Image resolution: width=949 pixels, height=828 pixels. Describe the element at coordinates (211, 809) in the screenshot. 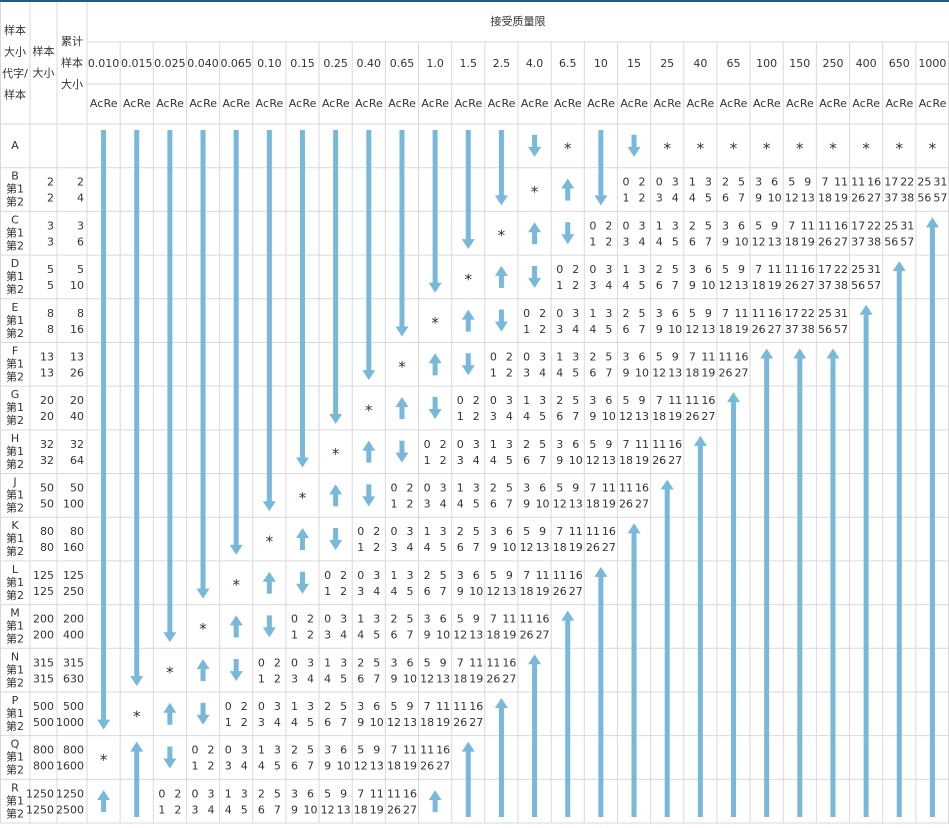

I see `re-value: 4` at that location.